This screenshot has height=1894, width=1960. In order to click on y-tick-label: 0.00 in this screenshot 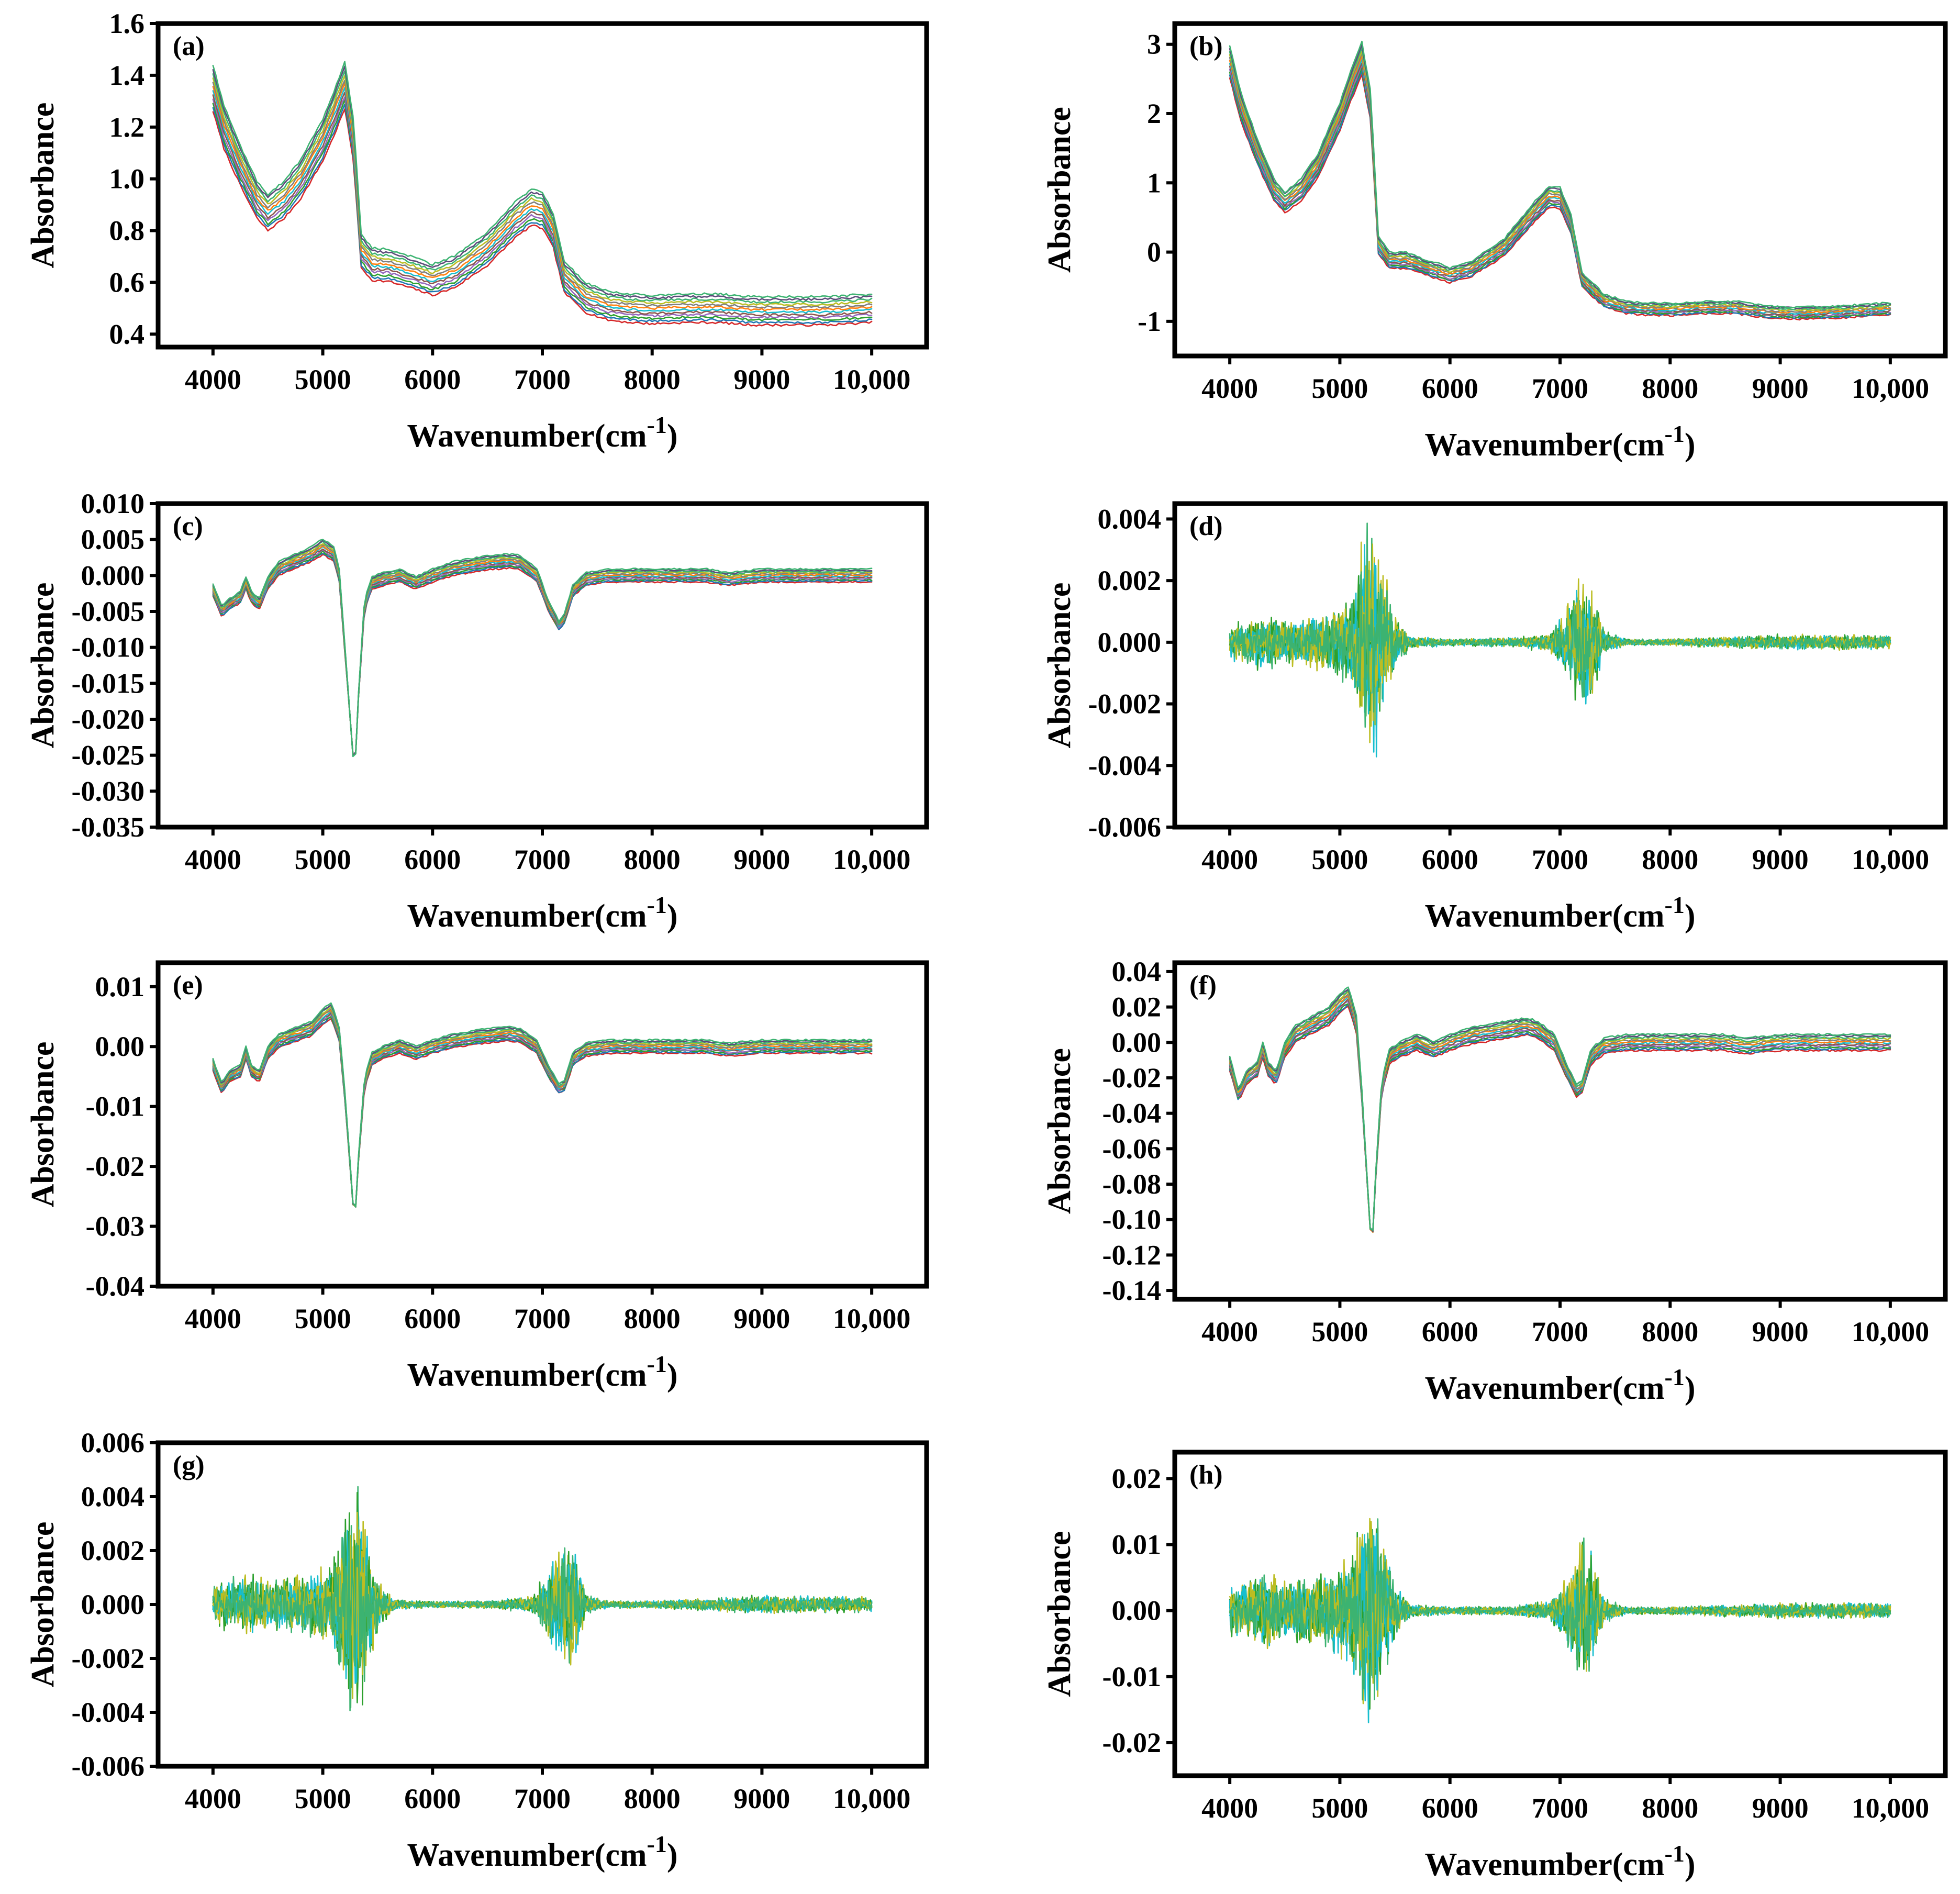, I will do `click(1137, 1610)`.